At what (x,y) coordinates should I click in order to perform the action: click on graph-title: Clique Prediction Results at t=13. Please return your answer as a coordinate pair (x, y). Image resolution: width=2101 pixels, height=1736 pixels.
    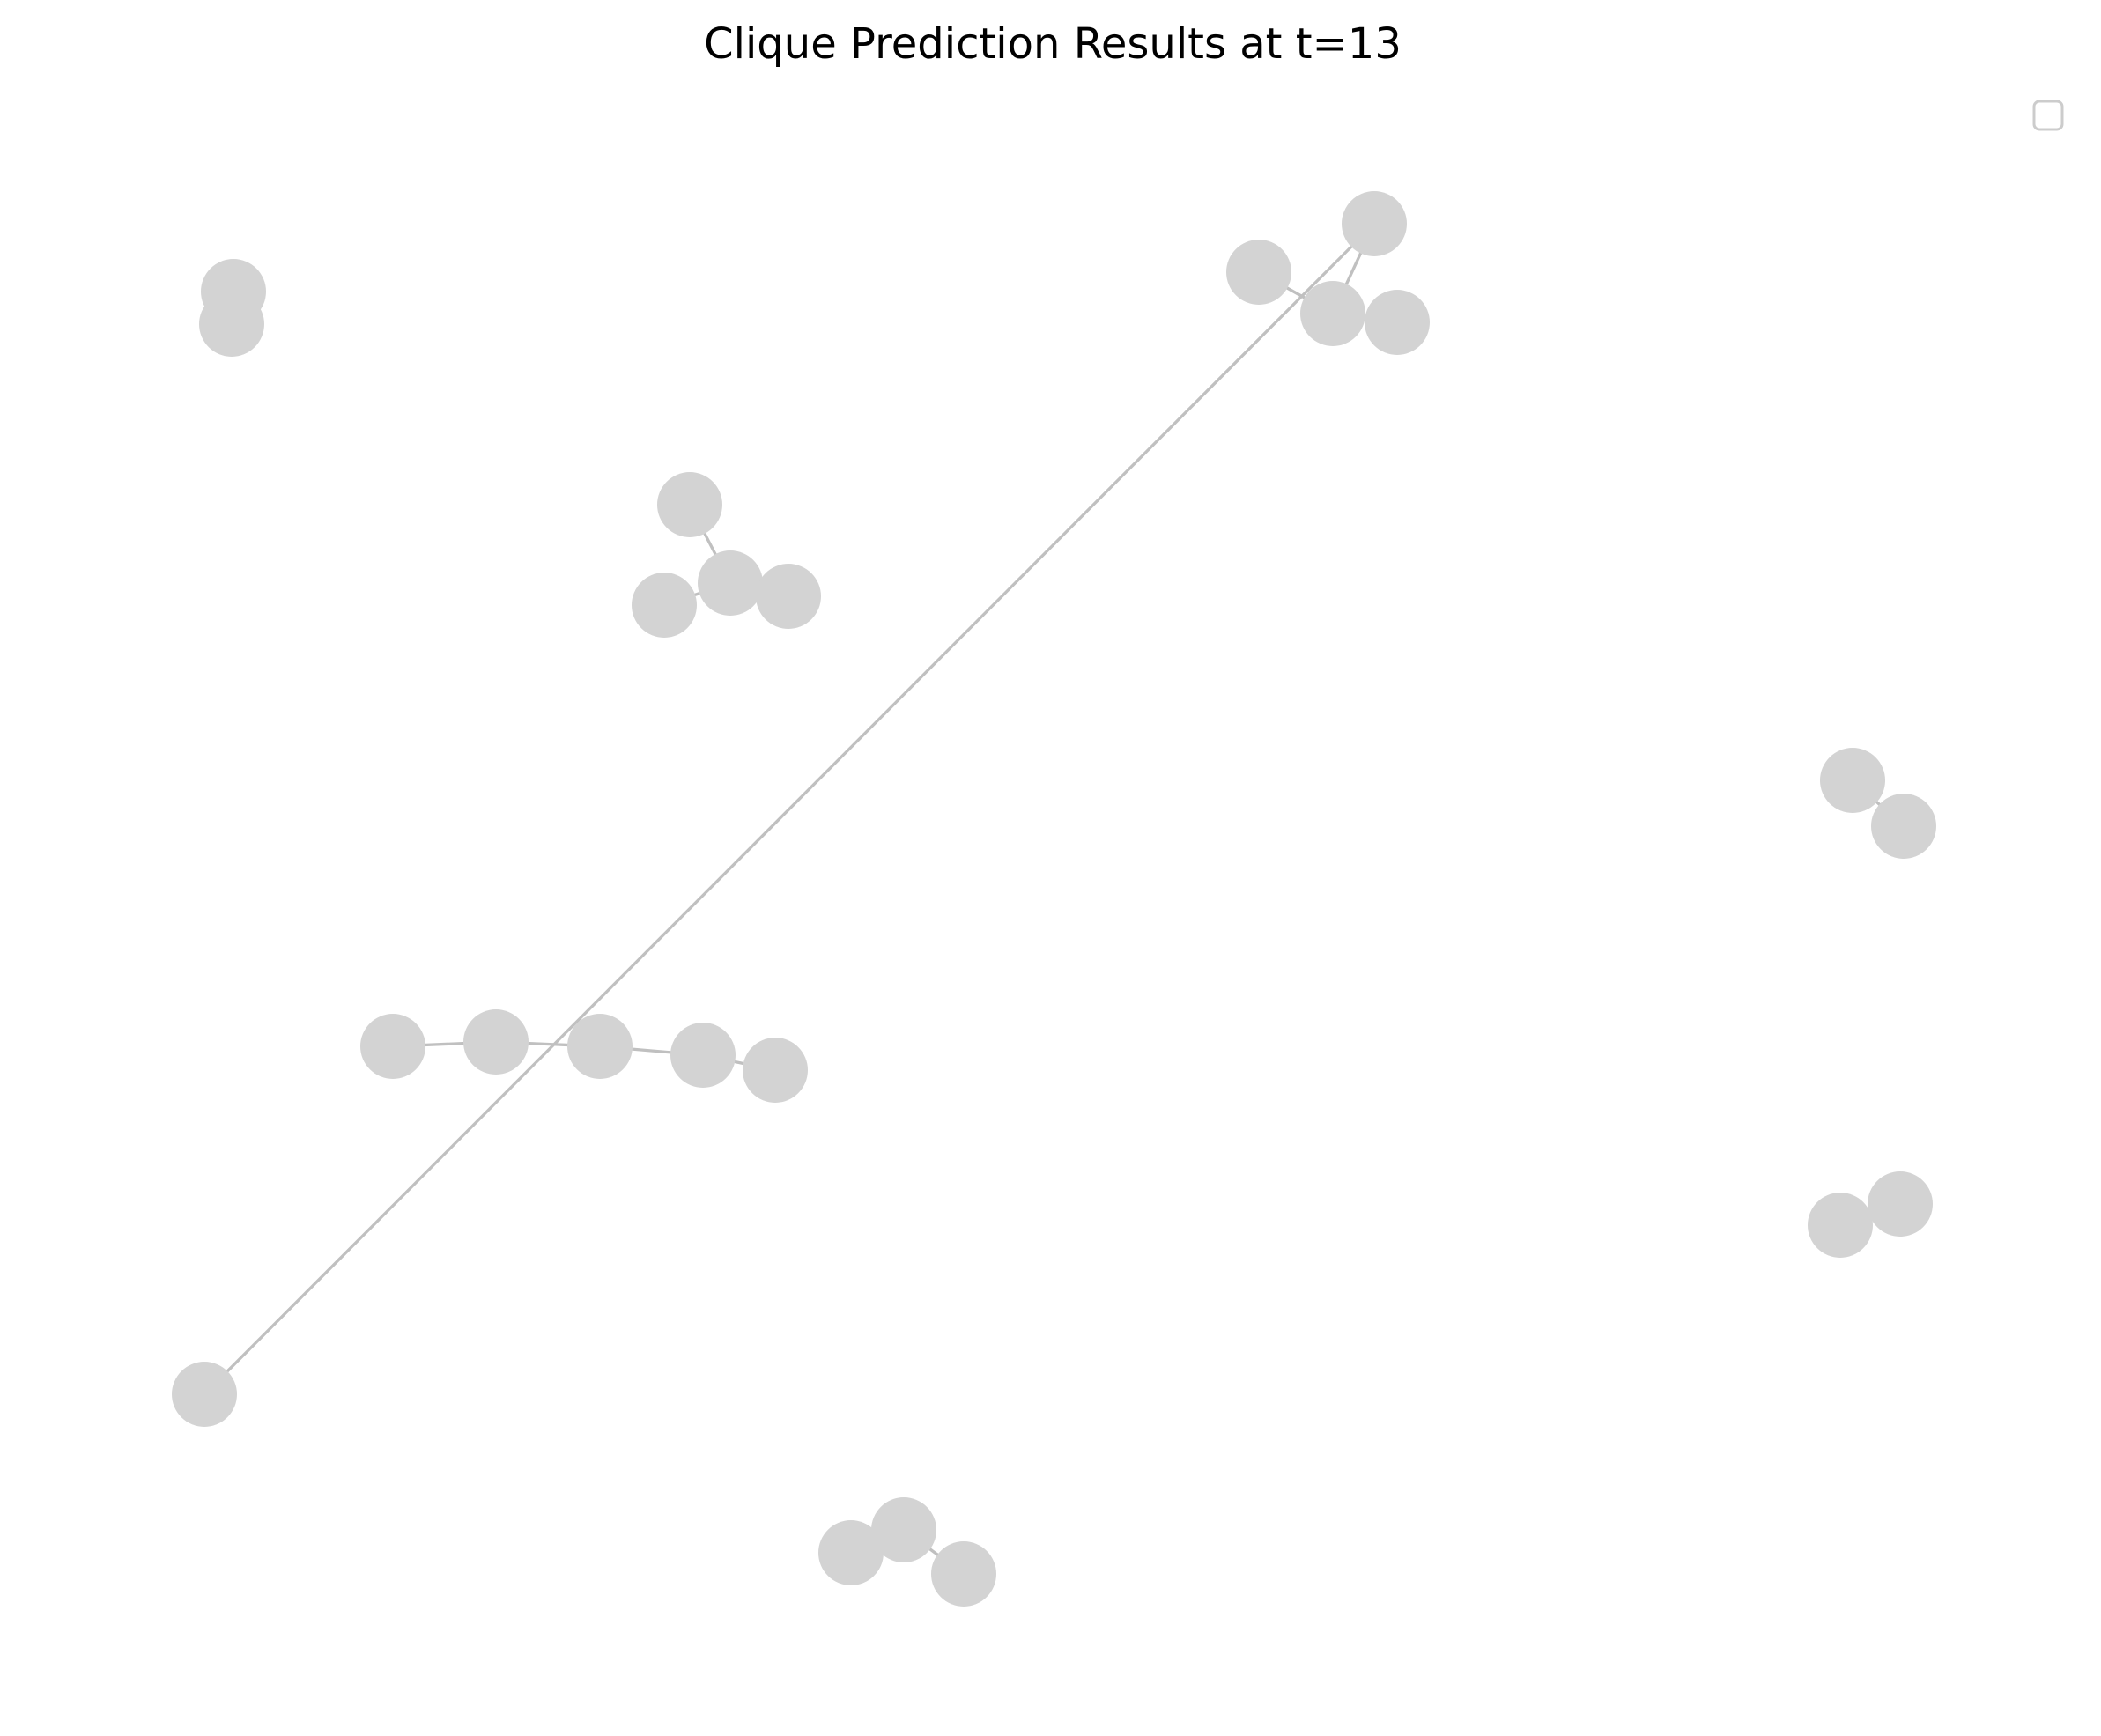
    Looking at the image, I should click on (1053, 44).